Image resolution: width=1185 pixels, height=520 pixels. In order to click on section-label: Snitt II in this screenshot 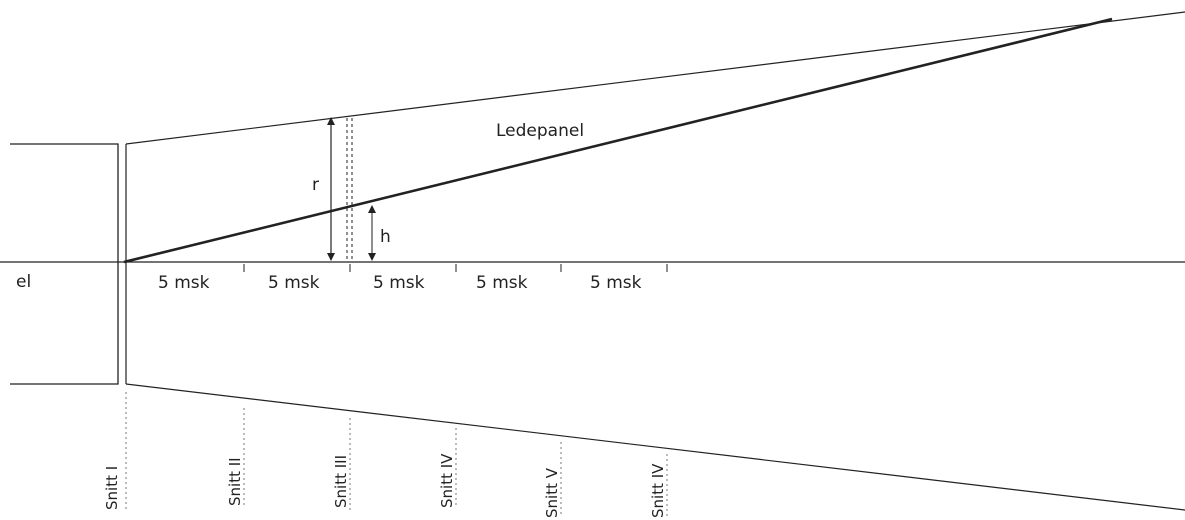, I will do `click(235, 481)`.